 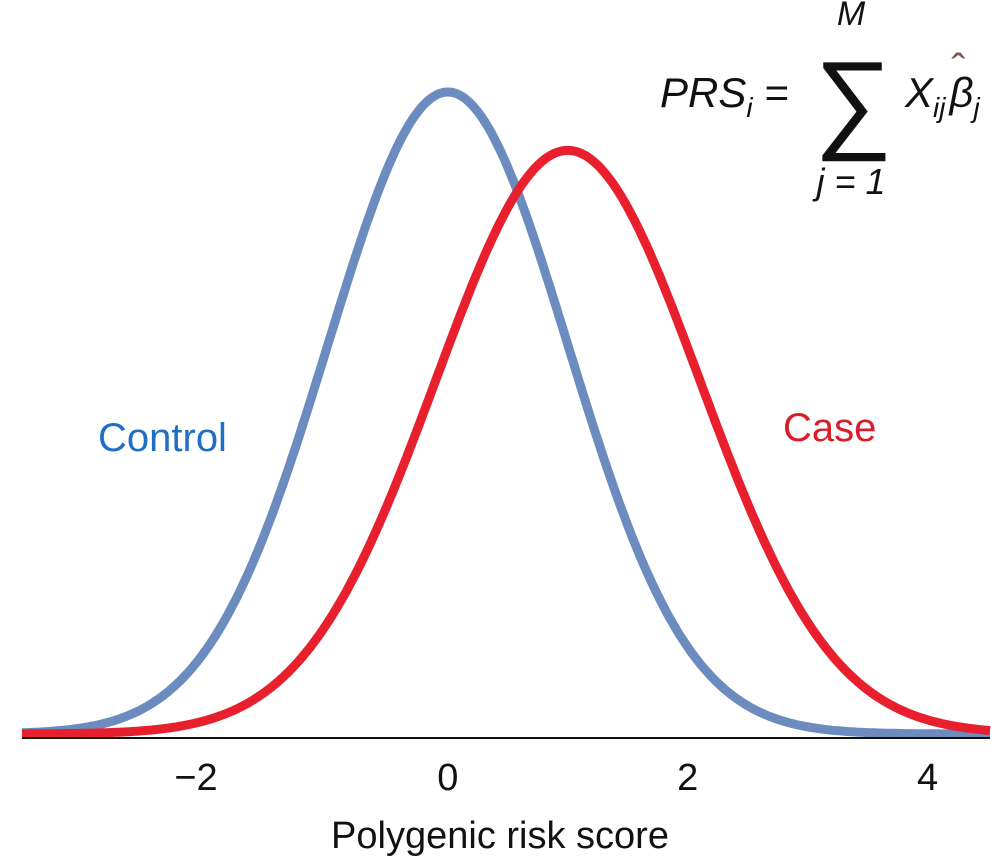 What do you see at coordinates (939, 107) in the screenshot?
I see `formula-term-sub: ij` at bounding box center [939, 107].